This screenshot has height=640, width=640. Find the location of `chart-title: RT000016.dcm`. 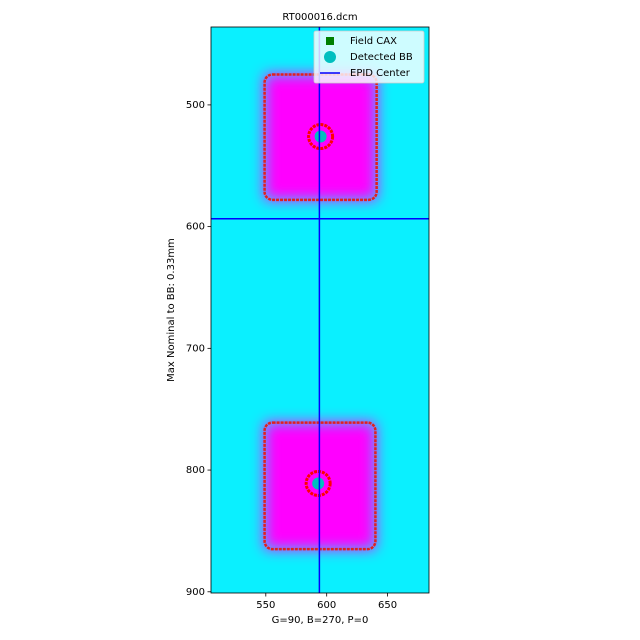

chart-title: RT000016.dcm is located at coordinates (319, 17).